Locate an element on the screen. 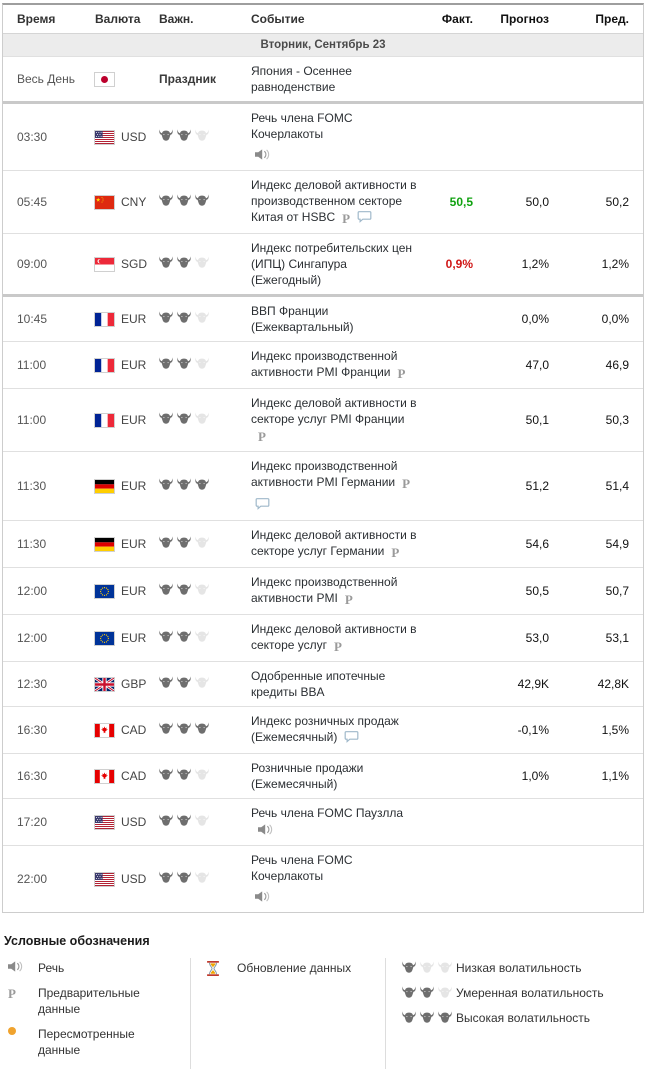 Image resolution: width=646 pixels, height=1078 pixels. currency-cell is located at coordinates (113, 79).